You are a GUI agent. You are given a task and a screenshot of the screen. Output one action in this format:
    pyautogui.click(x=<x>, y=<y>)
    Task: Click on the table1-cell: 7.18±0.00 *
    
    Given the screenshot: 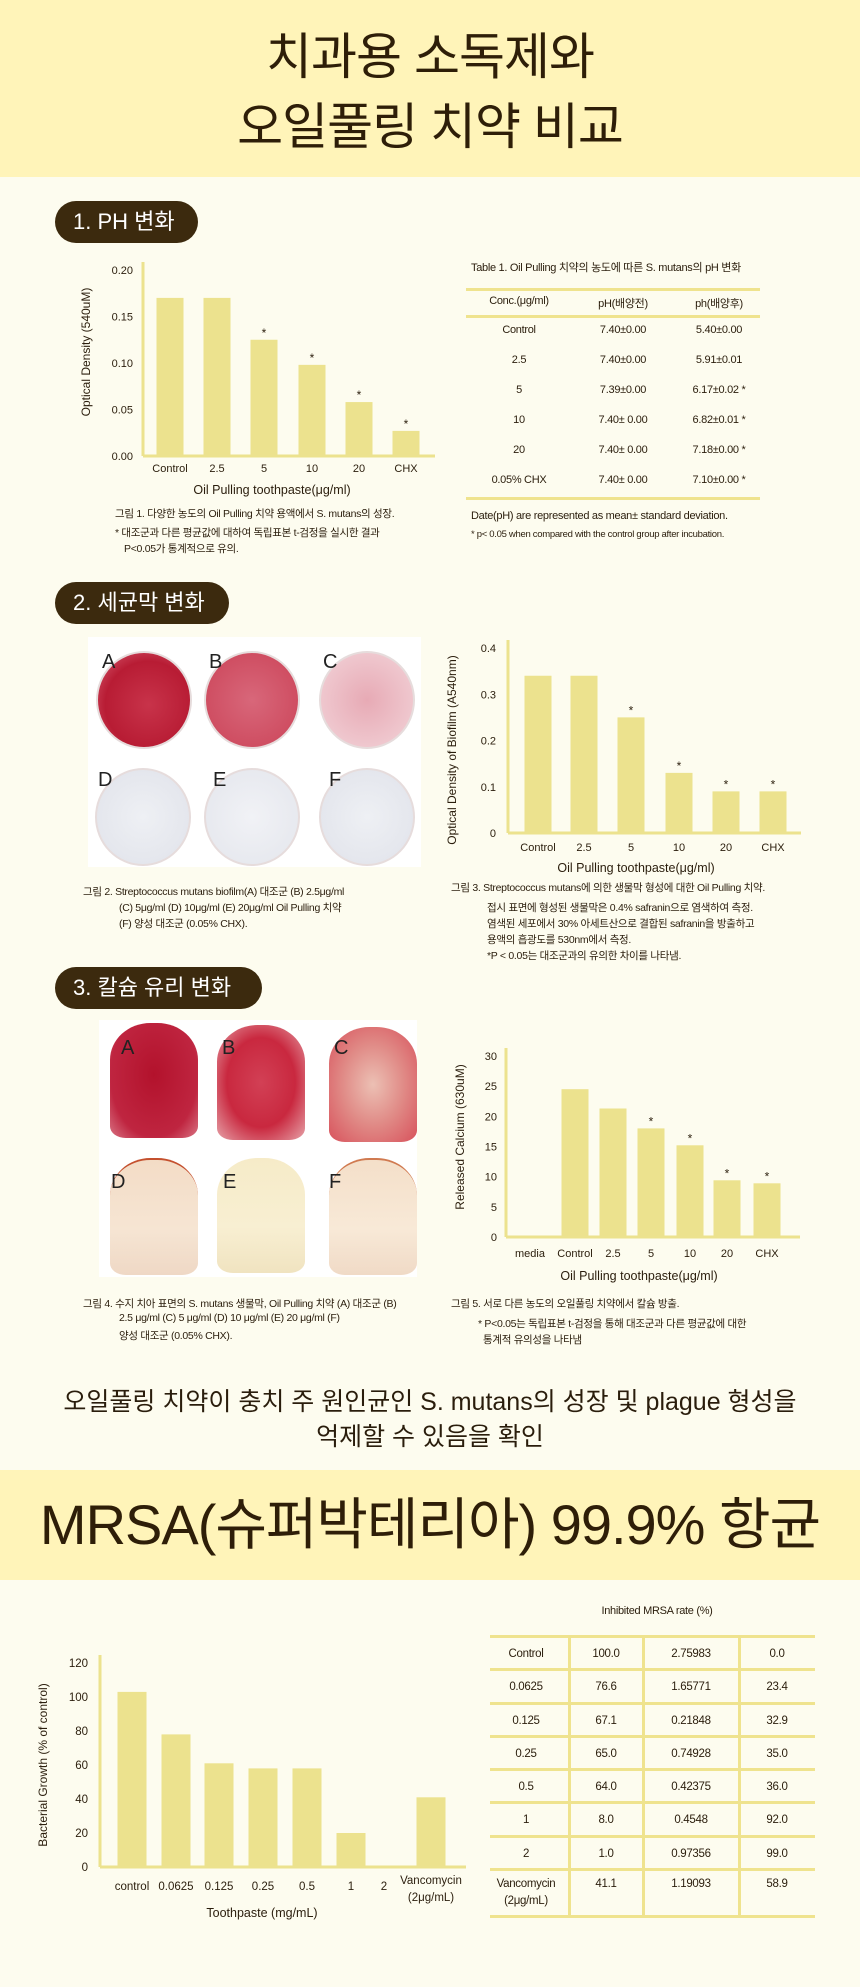 What is the action you would take?
    pyautogui.click(x=719, y=450)
    